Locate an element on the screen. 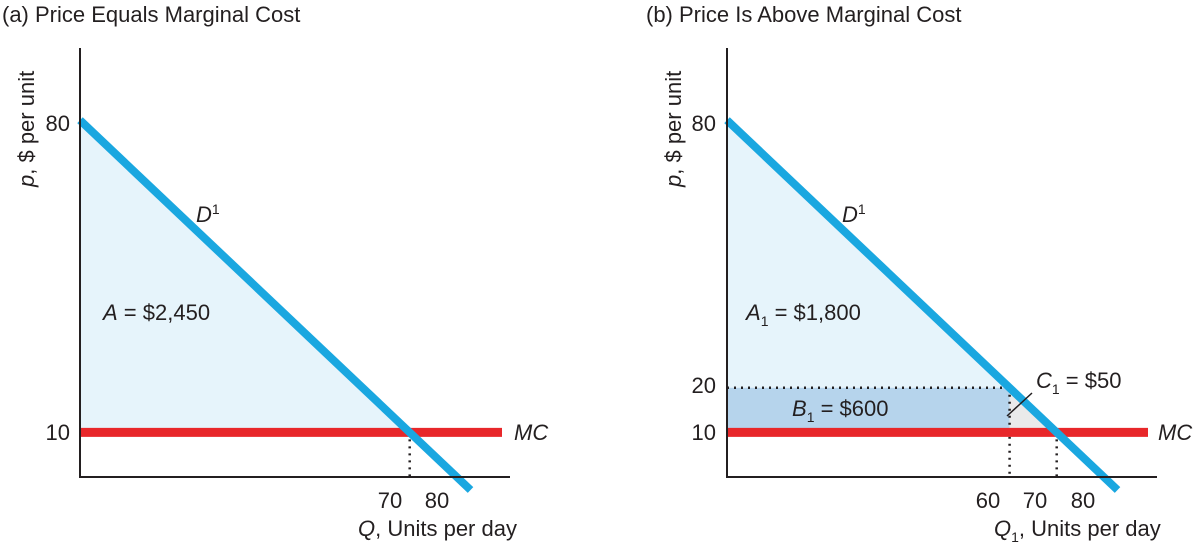  panel-b-ytick-20: 20 is located at coordinates (704, 385).